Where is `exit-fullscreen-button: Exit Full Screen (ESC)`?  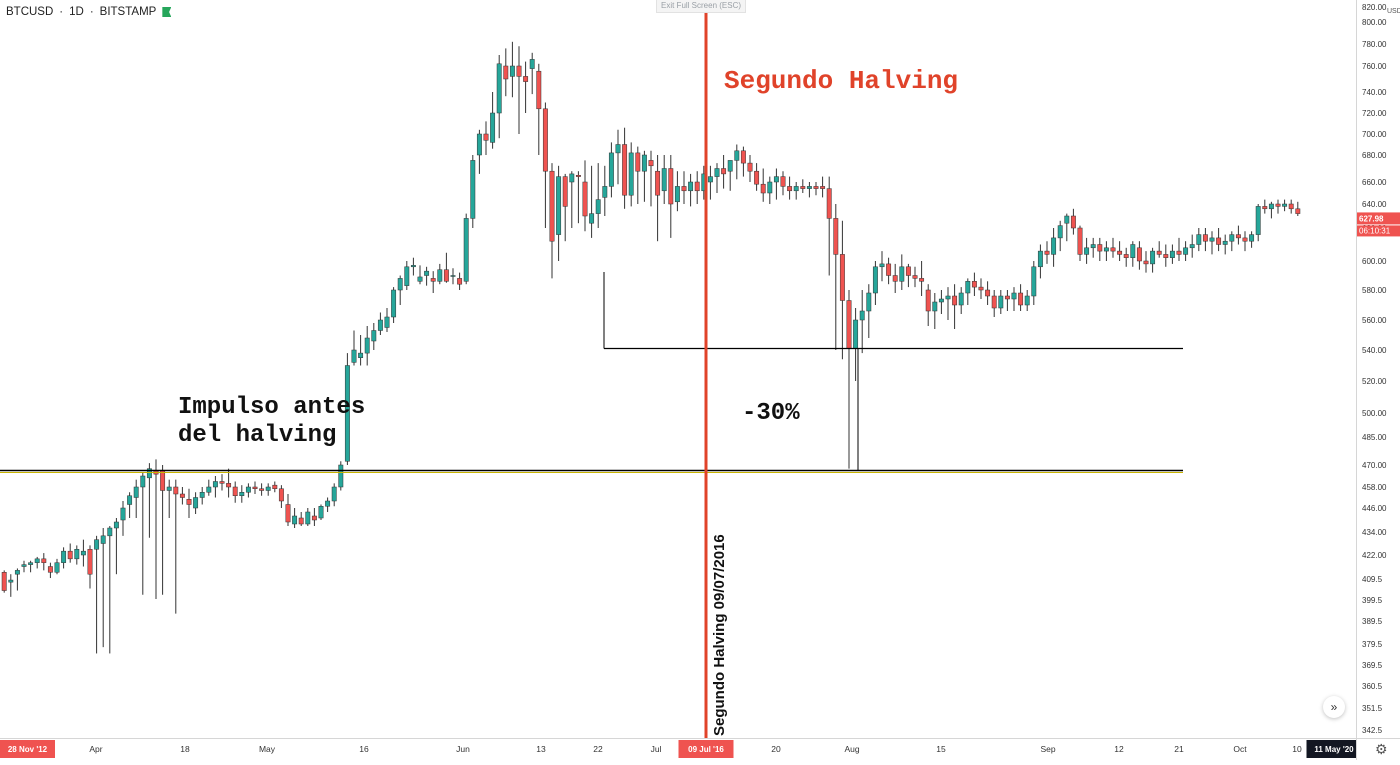
exit-fullscreen-button: Exit Full Screen (ESC) is located at coordinates (701, 6).